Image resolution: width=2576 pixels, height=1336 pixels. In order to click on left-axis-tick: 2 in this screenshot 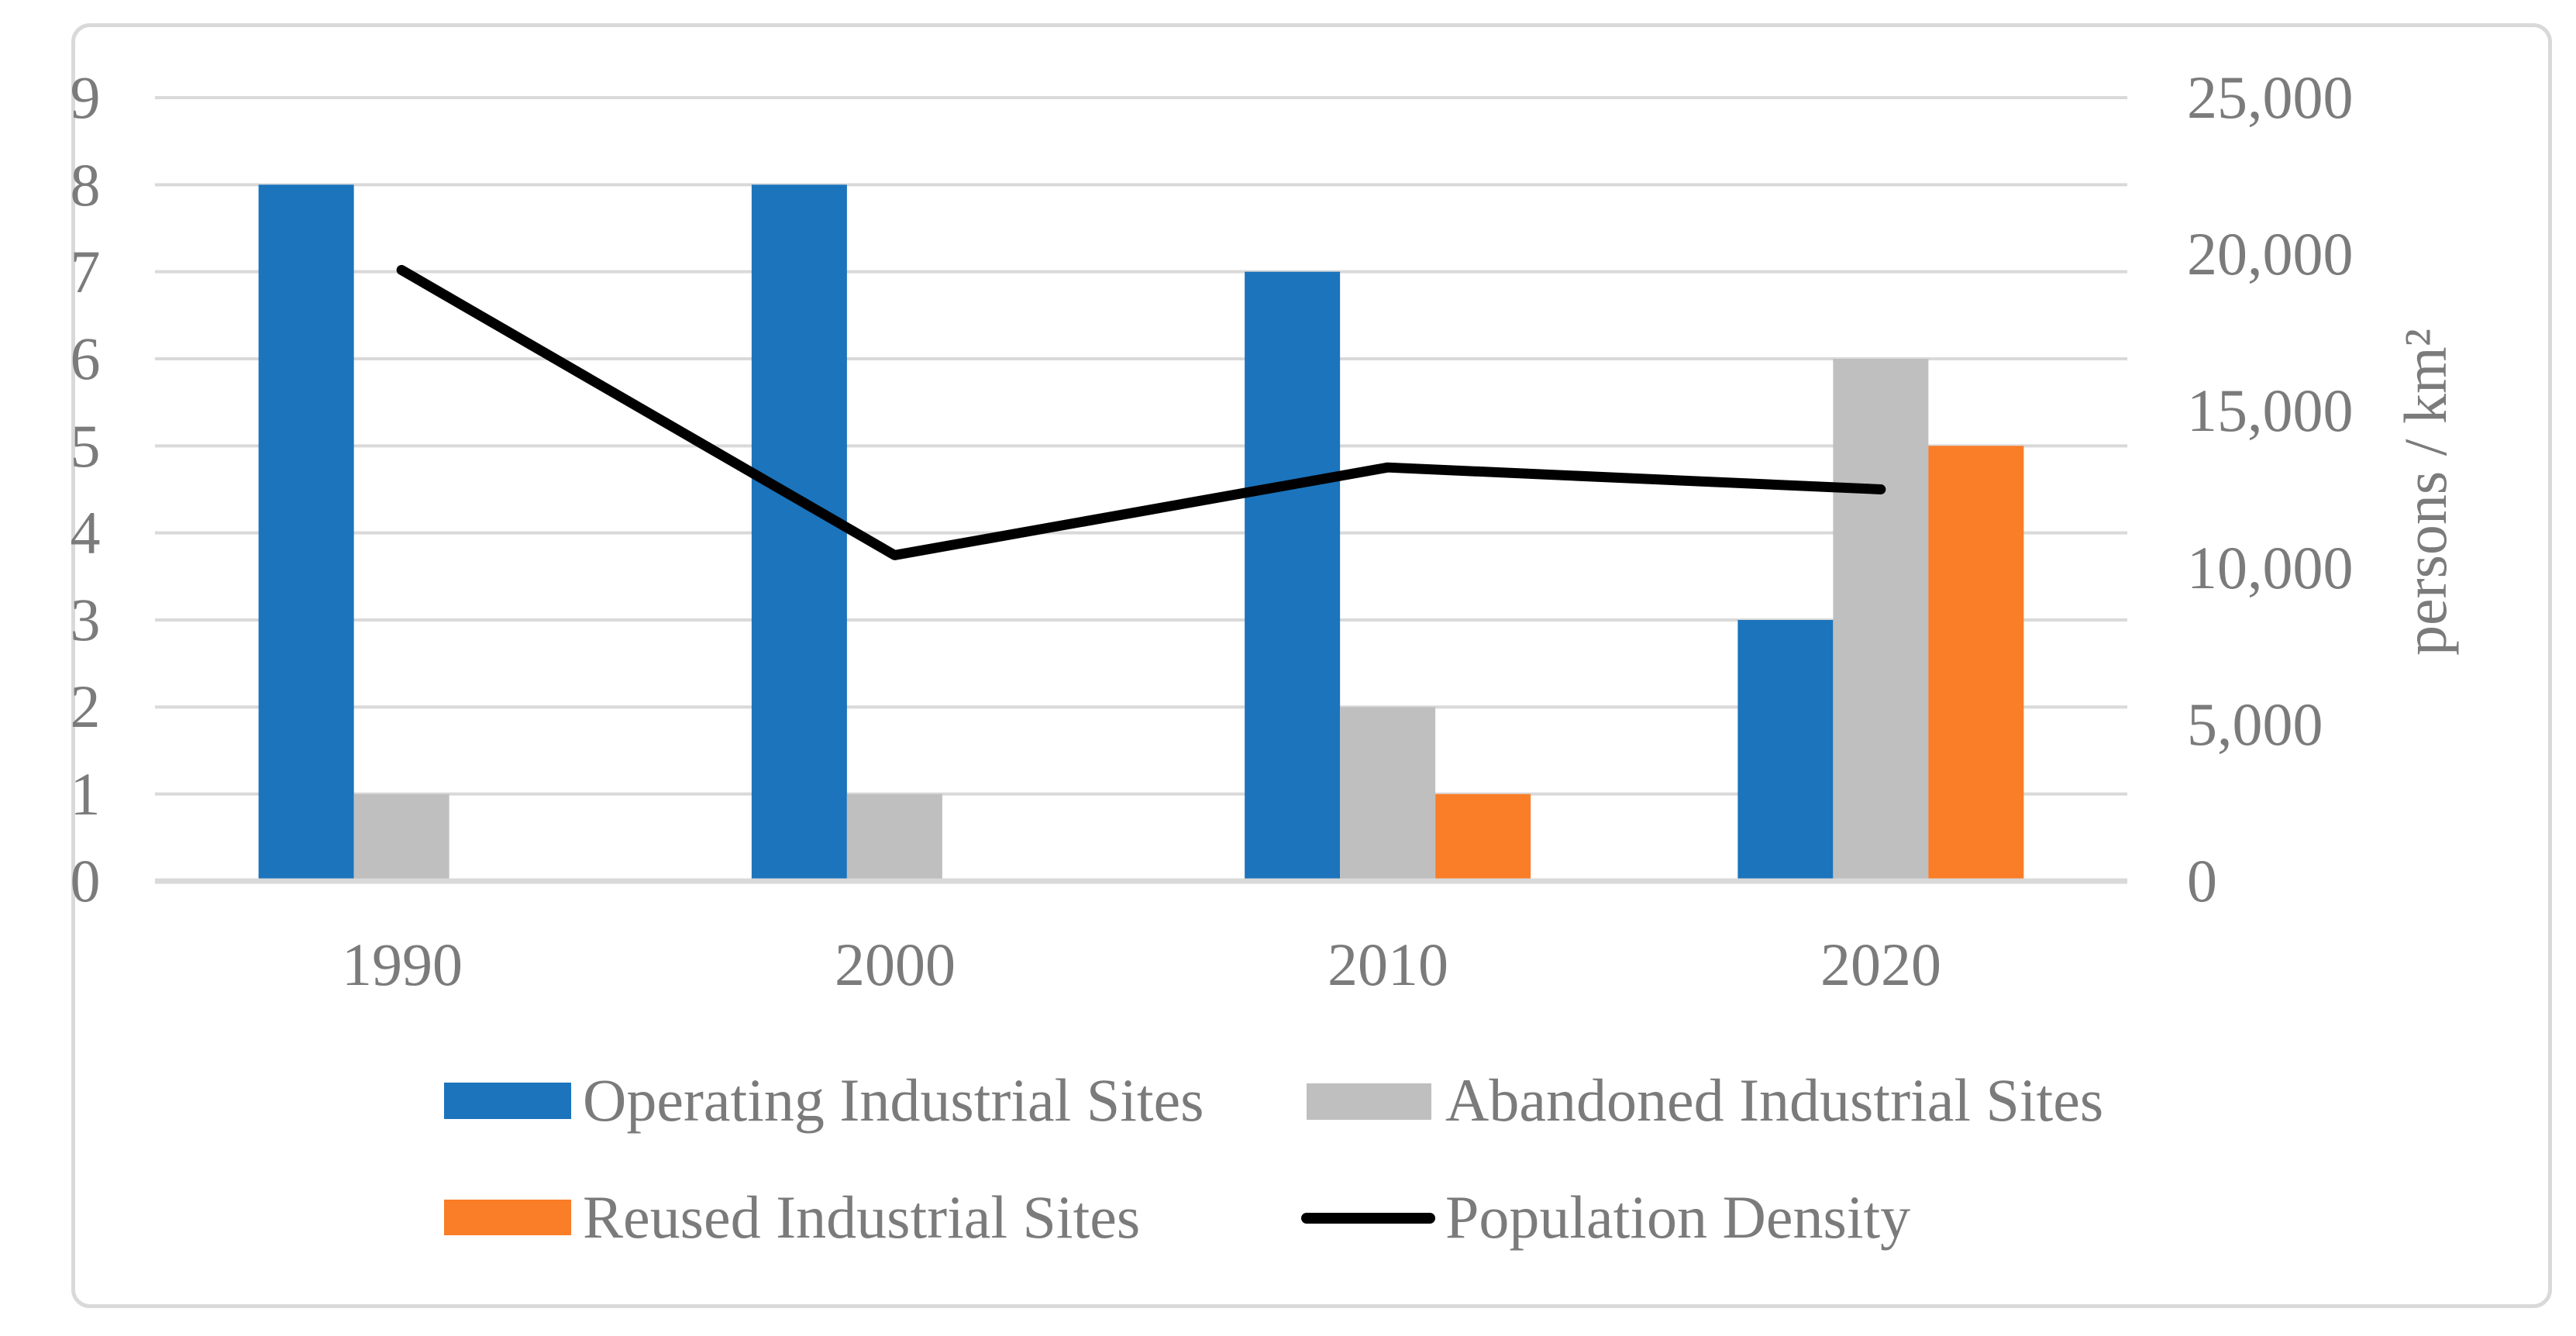, I will do `click(85, 707)`.